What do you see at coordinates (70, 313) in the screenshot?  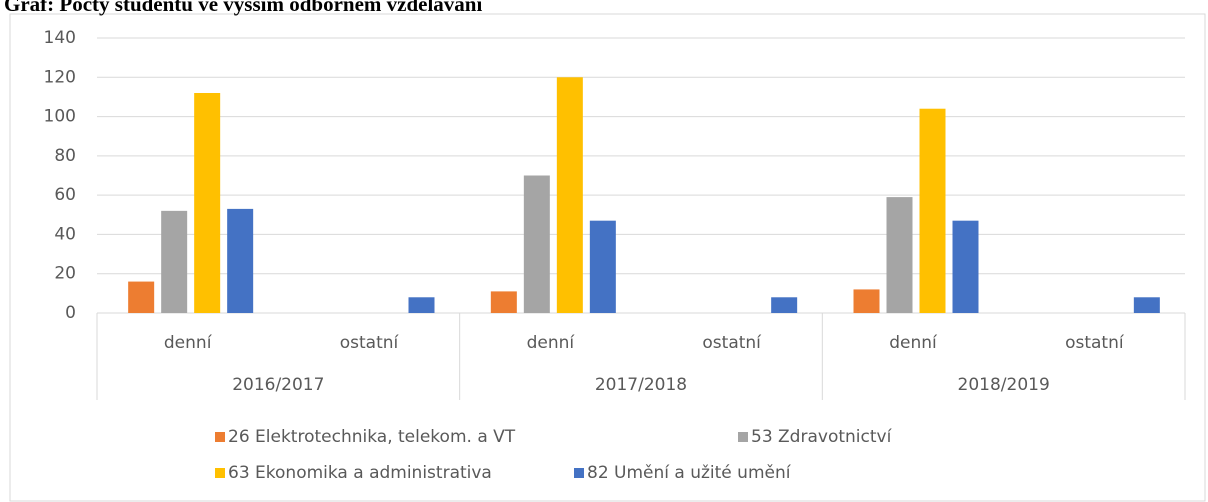 I see `y-tick-label: 0` at bounding box center [70, 313].